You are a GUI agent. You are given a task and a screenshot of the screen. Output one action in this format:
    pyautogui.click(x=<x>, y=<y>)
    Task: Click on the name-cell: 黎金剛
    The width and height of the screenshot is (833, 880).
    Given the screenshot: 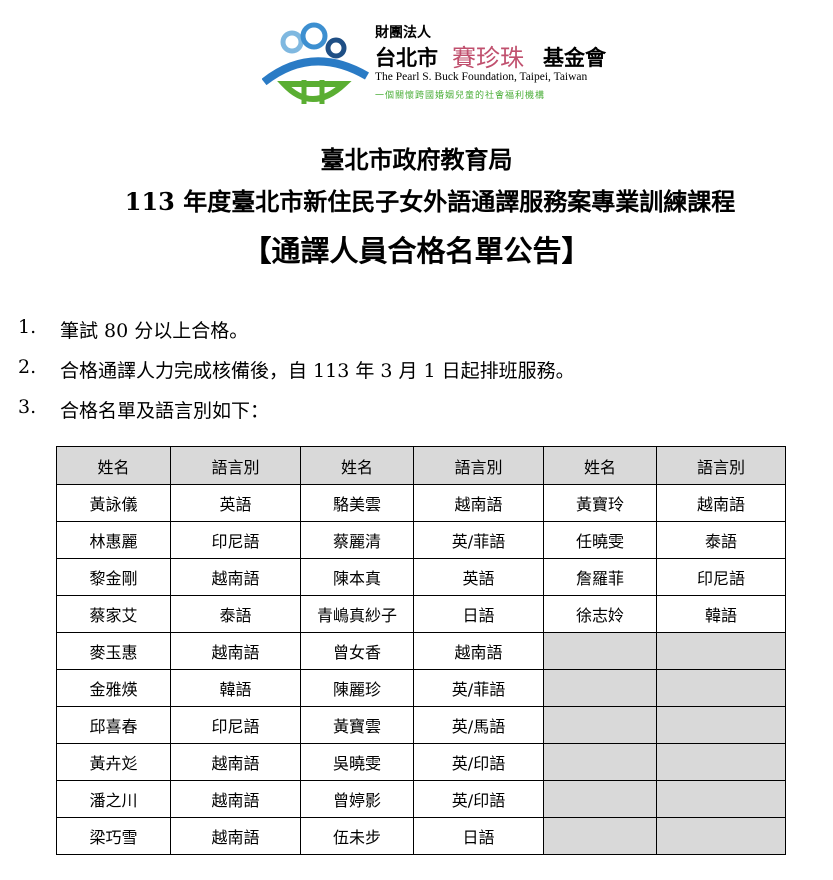 What is the action you would take?
    pyautogui.click(x=113, y=577)
    